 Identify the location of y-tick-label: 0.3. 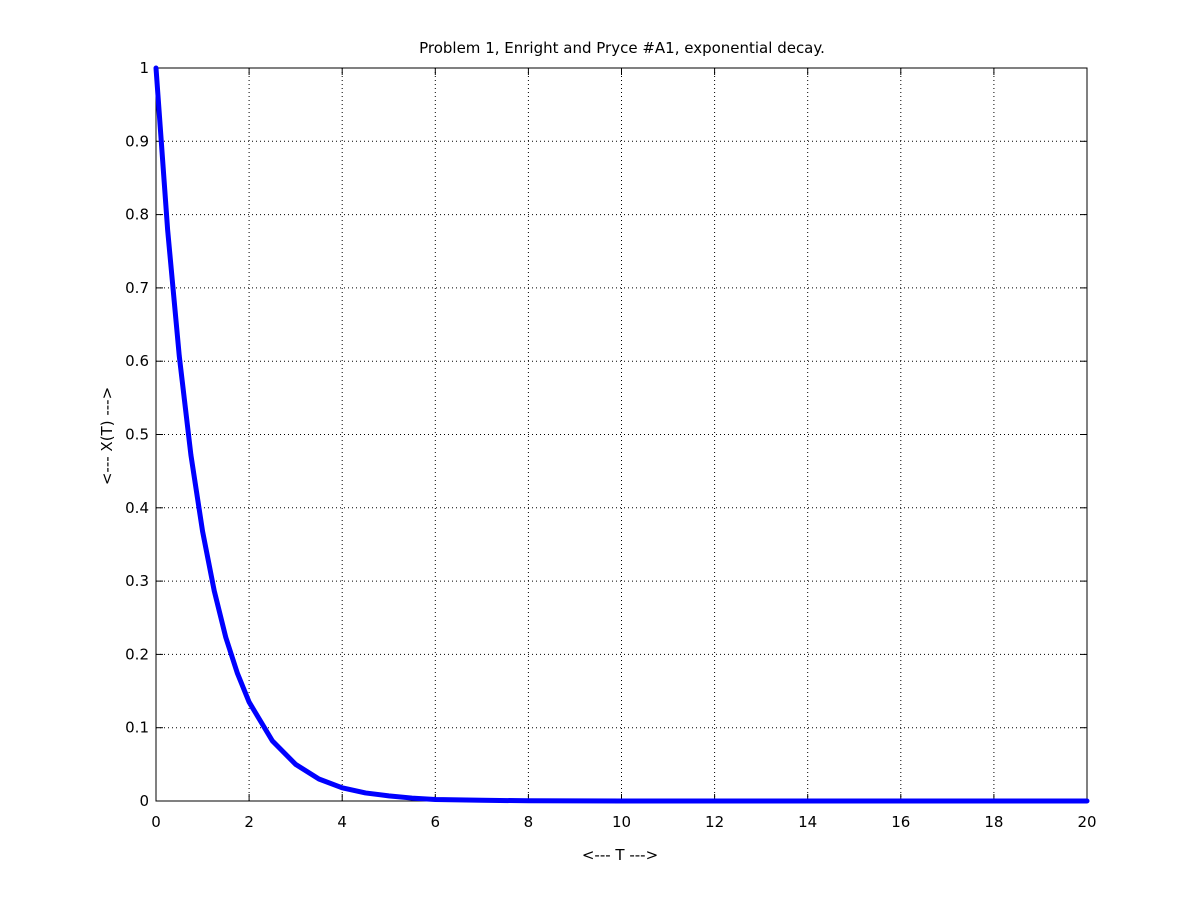
(137, 581).